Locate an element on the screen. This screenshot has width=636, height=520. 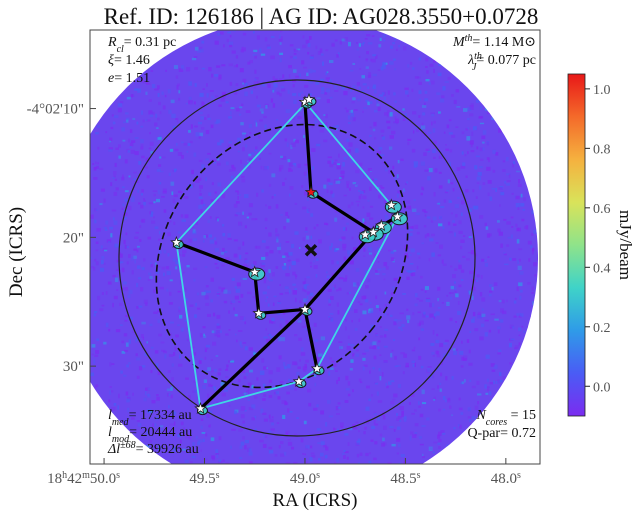
x-tick-label: 18h42m50.0s is located at coordinates (83, 479).